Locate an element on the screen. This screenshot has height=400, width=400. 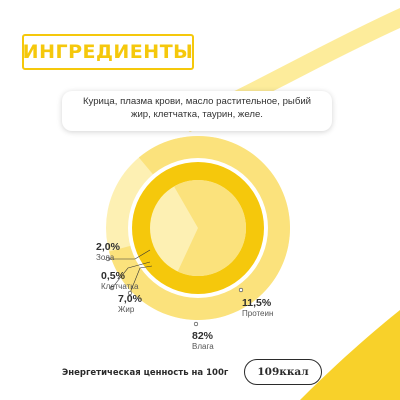
label-protein-name: Протеин is located at coordinates (258, 313).